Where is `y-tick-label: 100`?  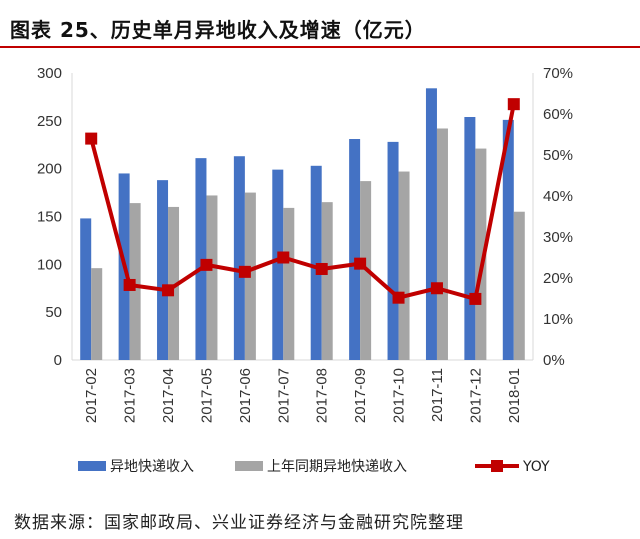
y-tick-label: 100 is located at coordinates (49, 264).